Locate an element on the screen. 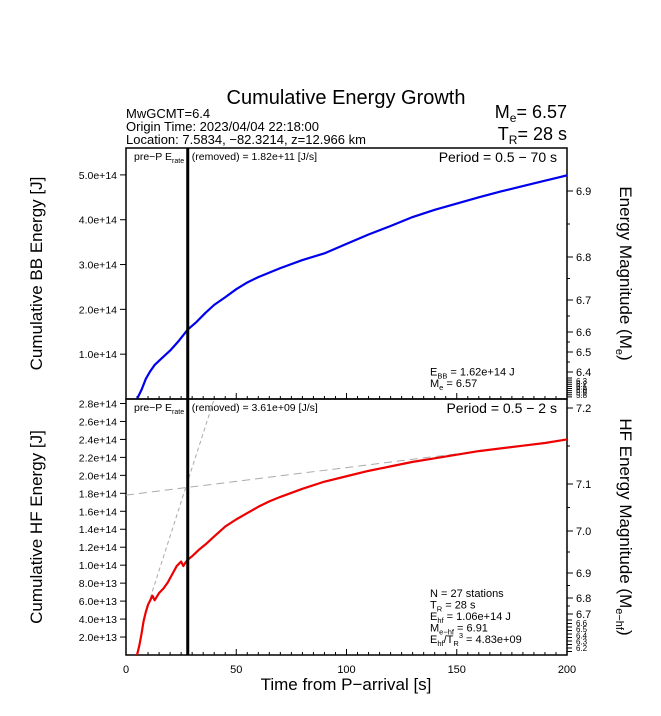 The image size is (661, 716). annotation-line: EBB = 1.62e+14 J is located at coordinates (472, 374).